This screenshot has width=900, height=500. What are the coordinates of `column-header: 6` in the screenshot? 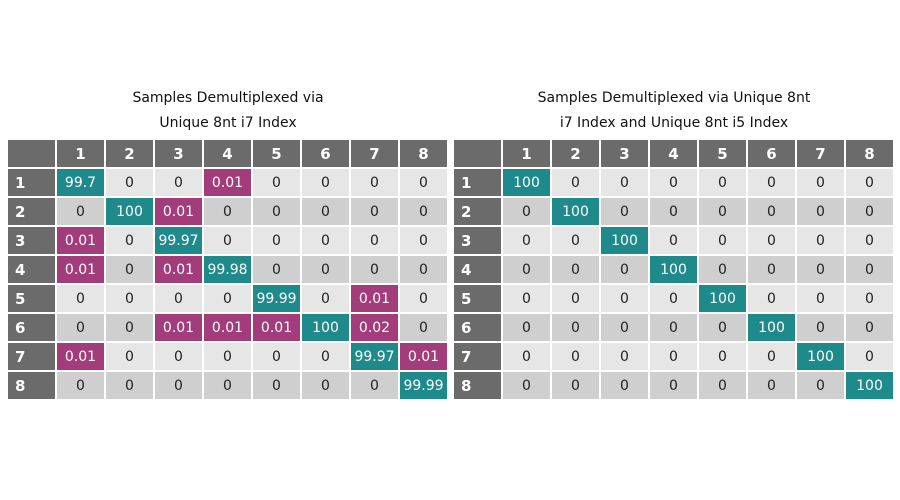 It's located at (771, 153).